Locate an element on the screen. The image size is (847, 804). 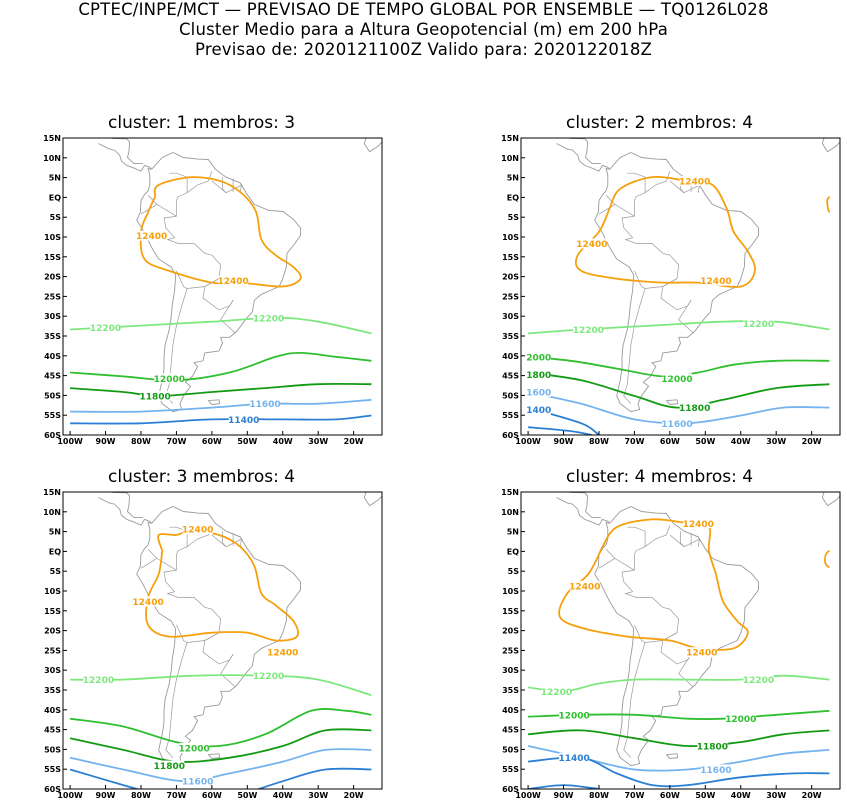
contour-label: 1800 is located at coordinates (538, 376).